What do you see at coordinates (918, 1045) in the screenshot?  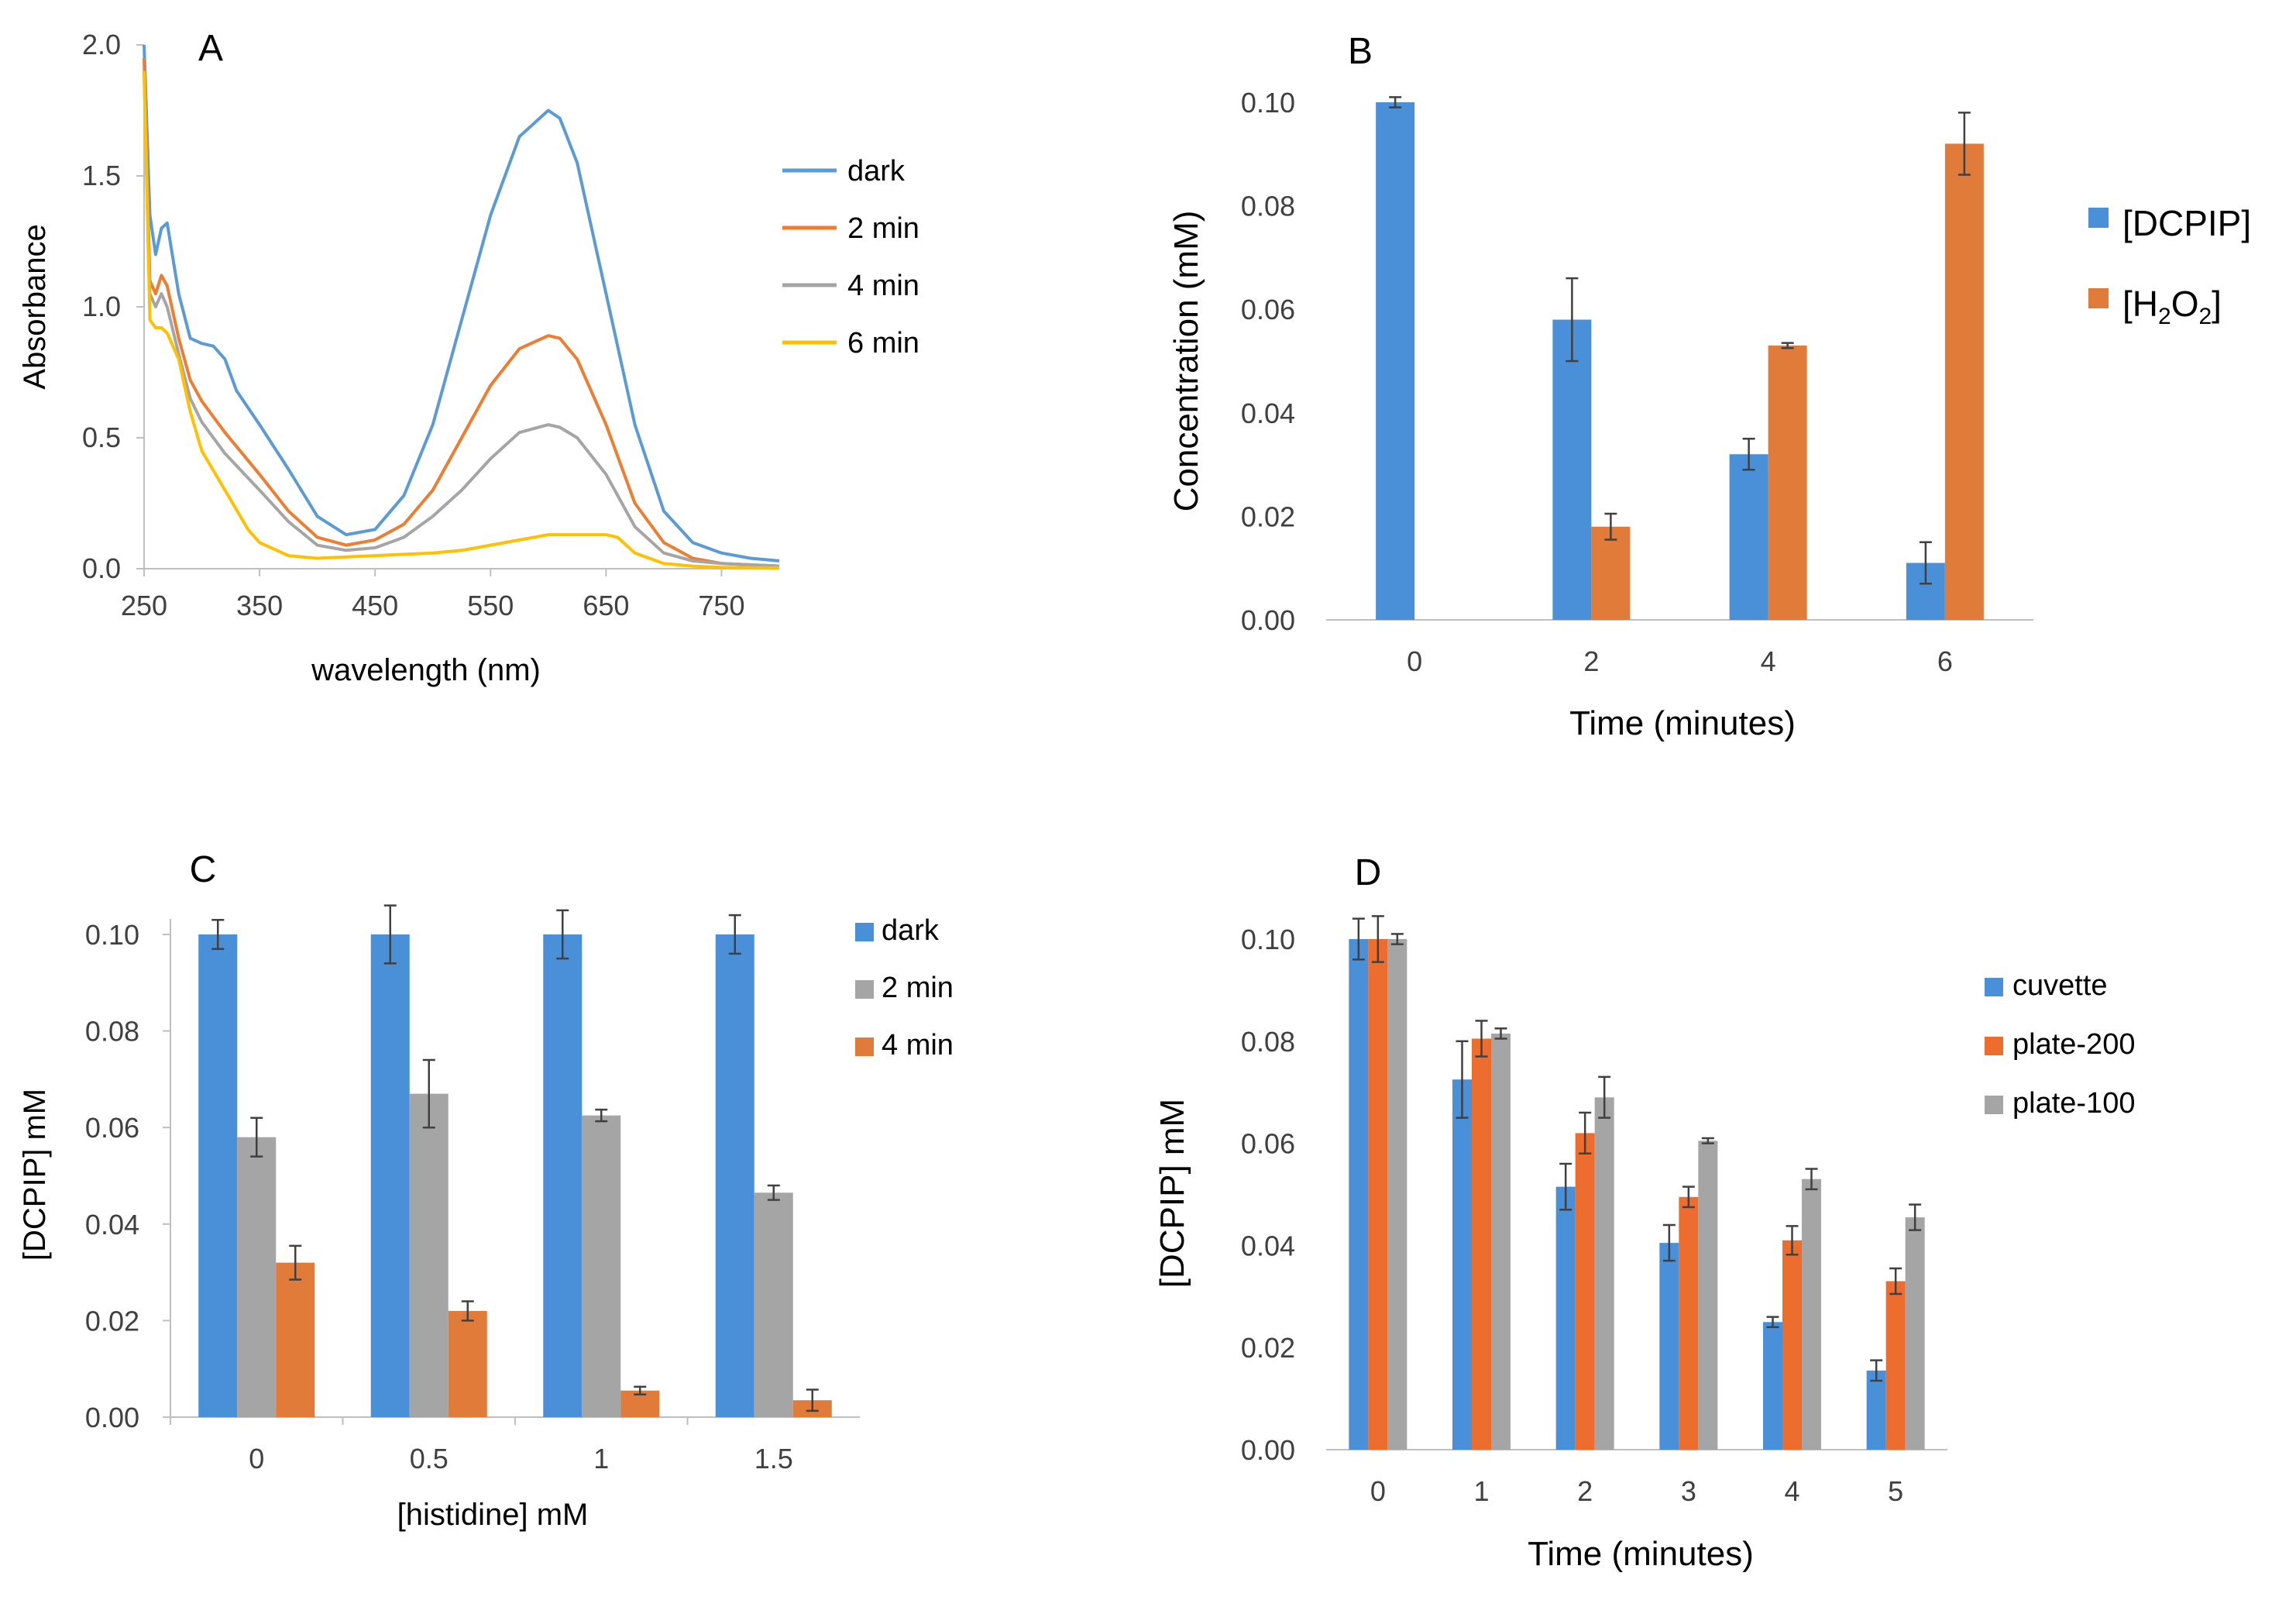 I see `legend-entry: 4 min` at bounding box center [918, 1045].